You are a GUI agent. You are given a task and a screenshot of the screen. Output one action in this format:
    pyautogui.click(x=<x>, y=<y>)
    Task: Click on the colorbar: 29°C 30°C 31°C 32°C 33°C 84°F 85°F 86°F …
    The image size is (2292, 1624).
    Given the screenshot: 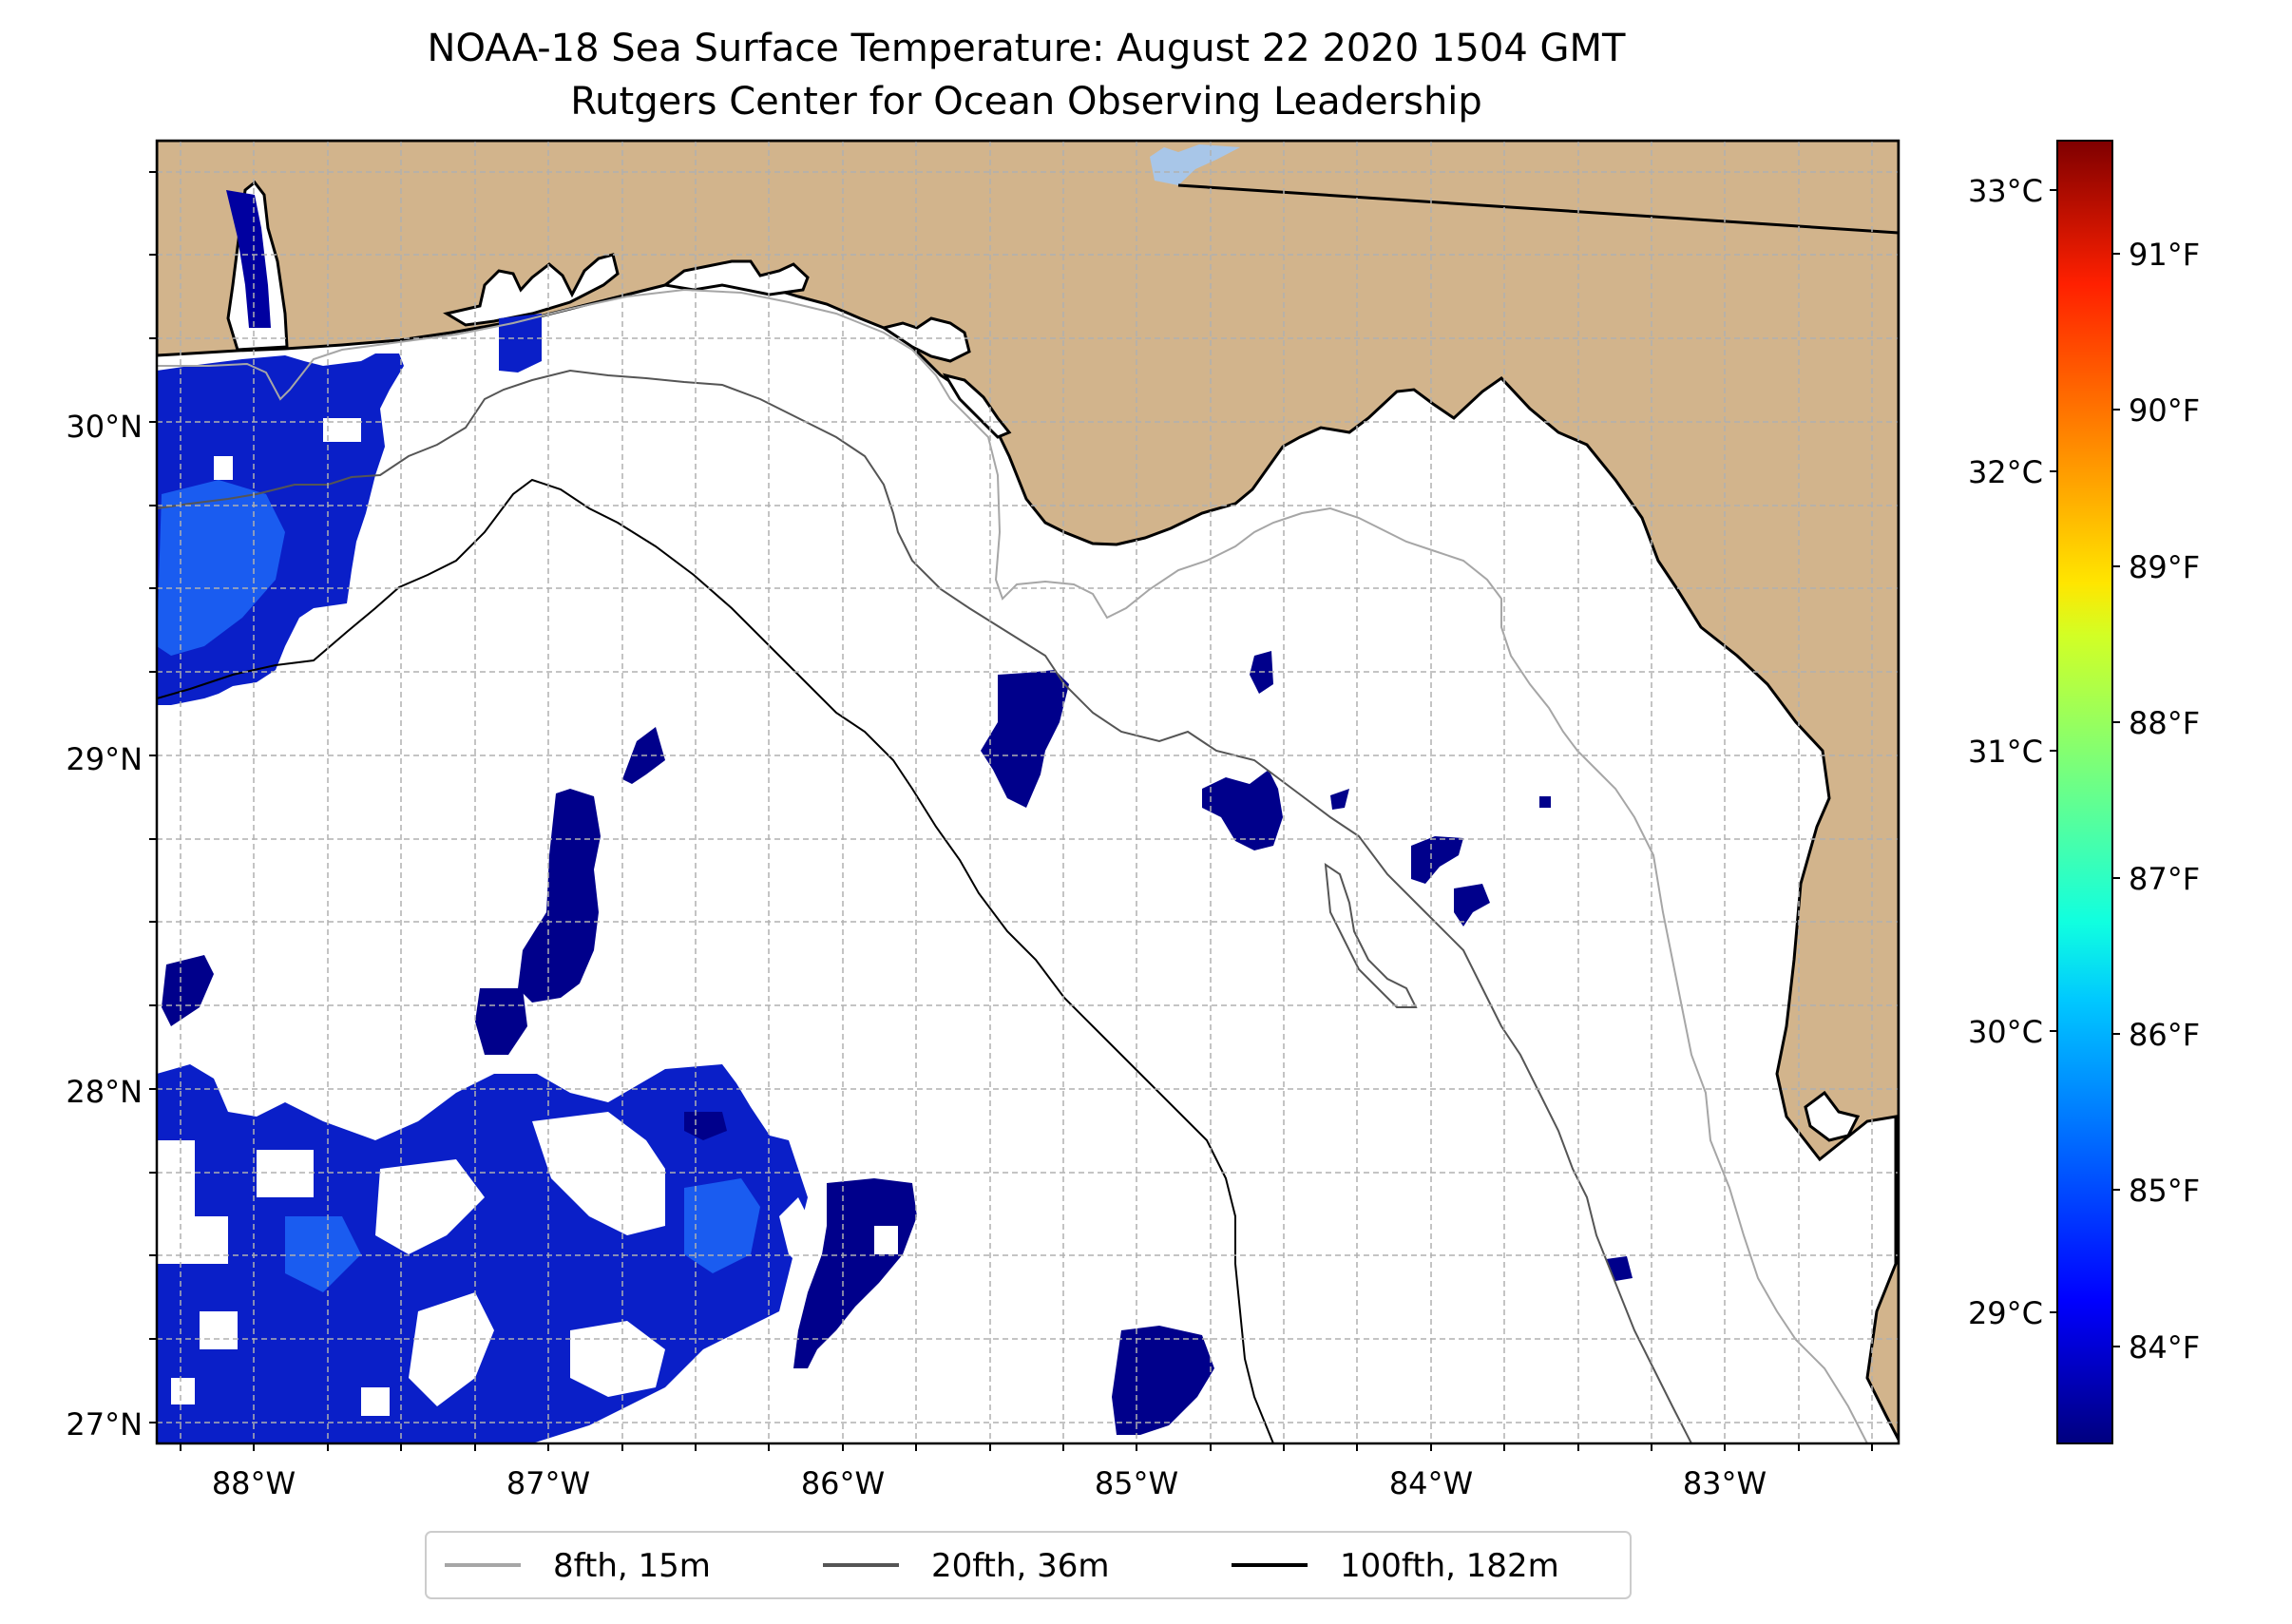 What is the action you would take?
    pyautogui.click(x=2084, y=792)
    